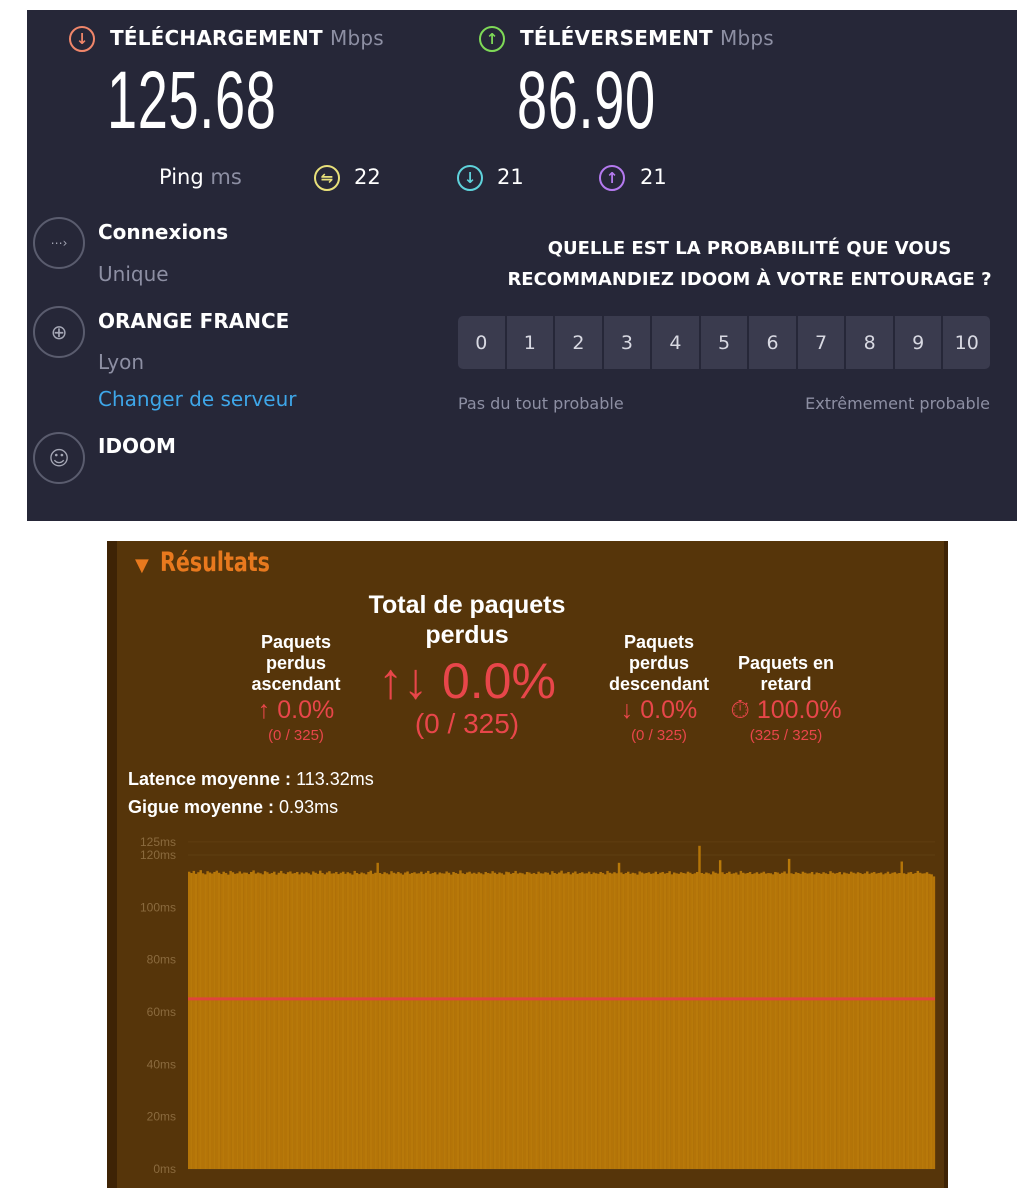 The height and width of the screenshot is (1200, 1031). Describe the element at coordinates (659, 735) in the screenshot. I see `downstream-count: (0 / 325)` at that location.